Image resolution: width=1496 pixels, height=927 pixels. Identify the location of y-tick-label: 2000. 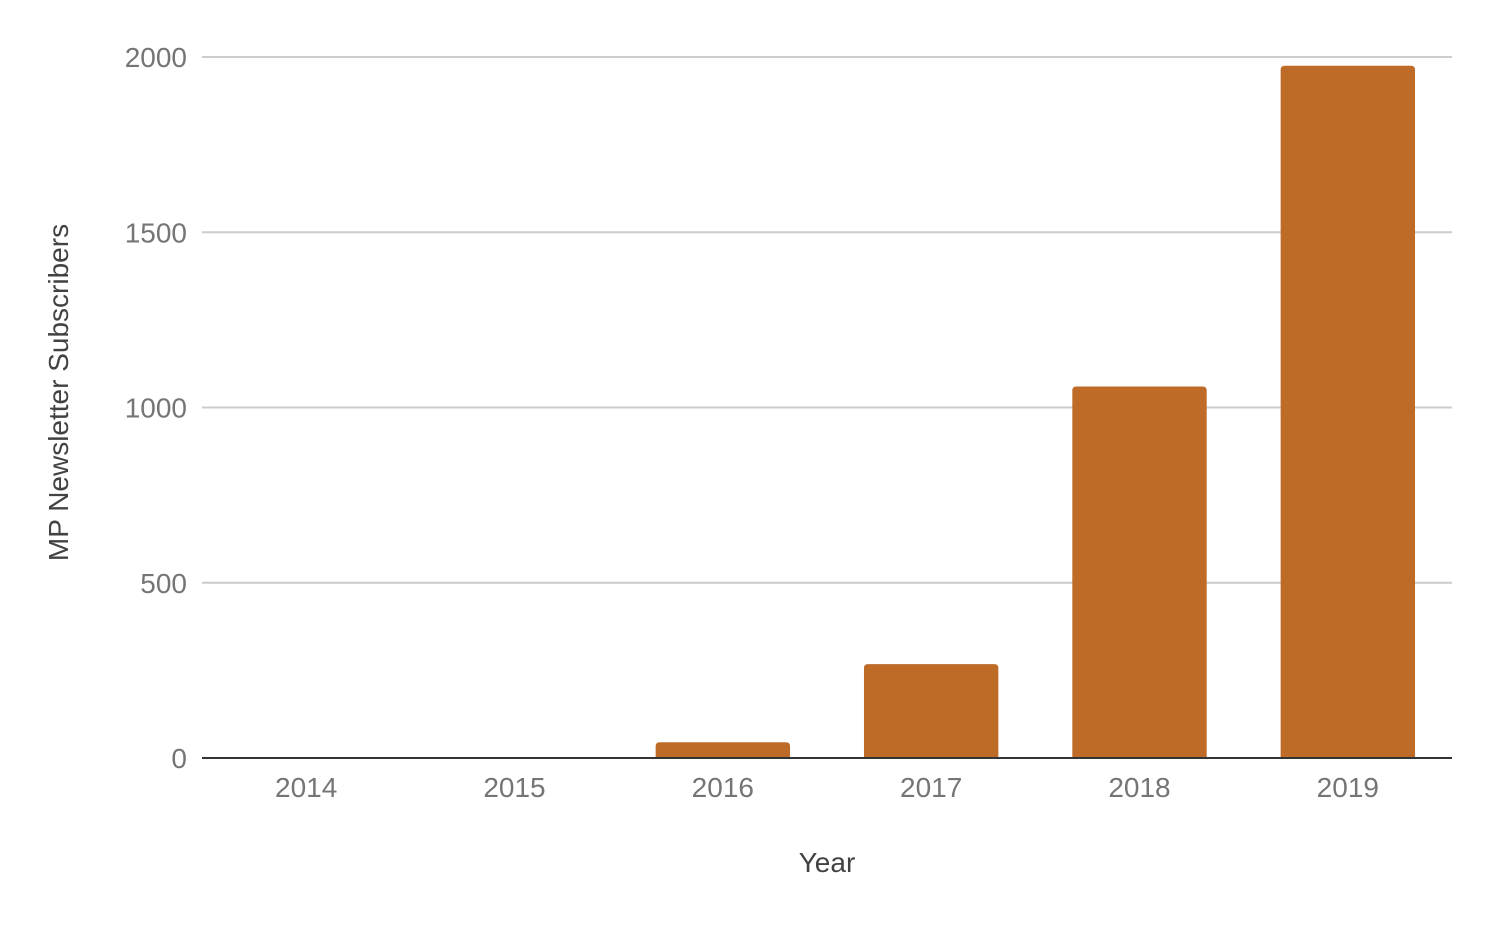
(156, 57).